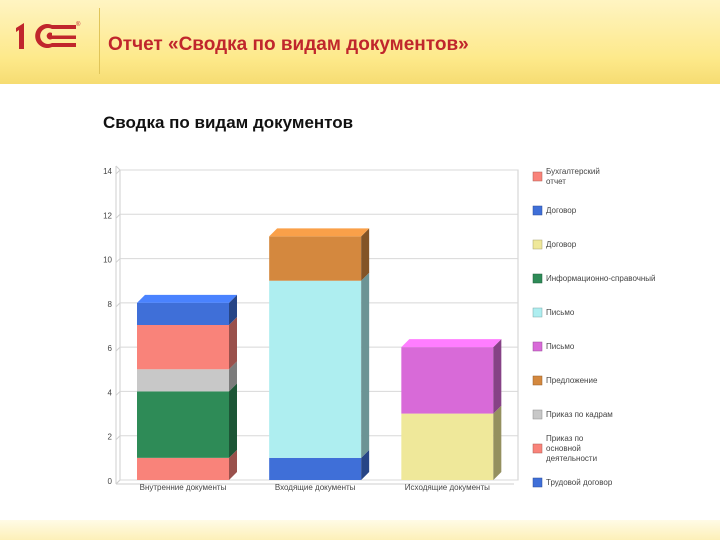 The width and height of the screenshot is (720, 540). What do you see at coordinates (118, 168) in the screenshot?
I see `axis-depth-line` at bounding box center [118, 168].